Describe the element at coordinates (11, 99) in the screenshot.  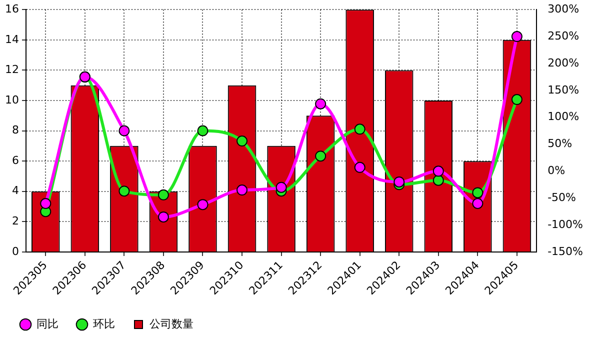
I see `y-tick-label: 10` at that location.